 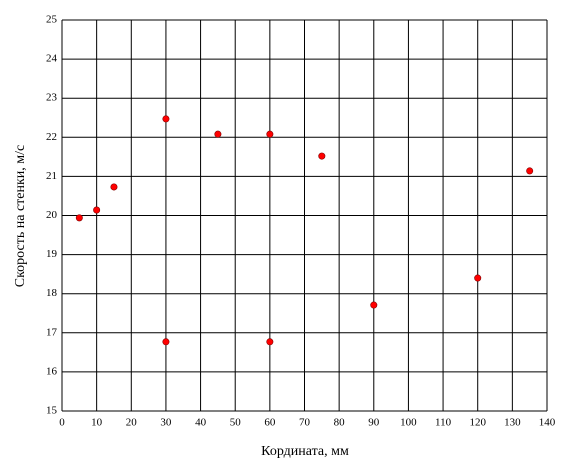 I want to click on x-tick-label: 0, so click(x=62, y=423).